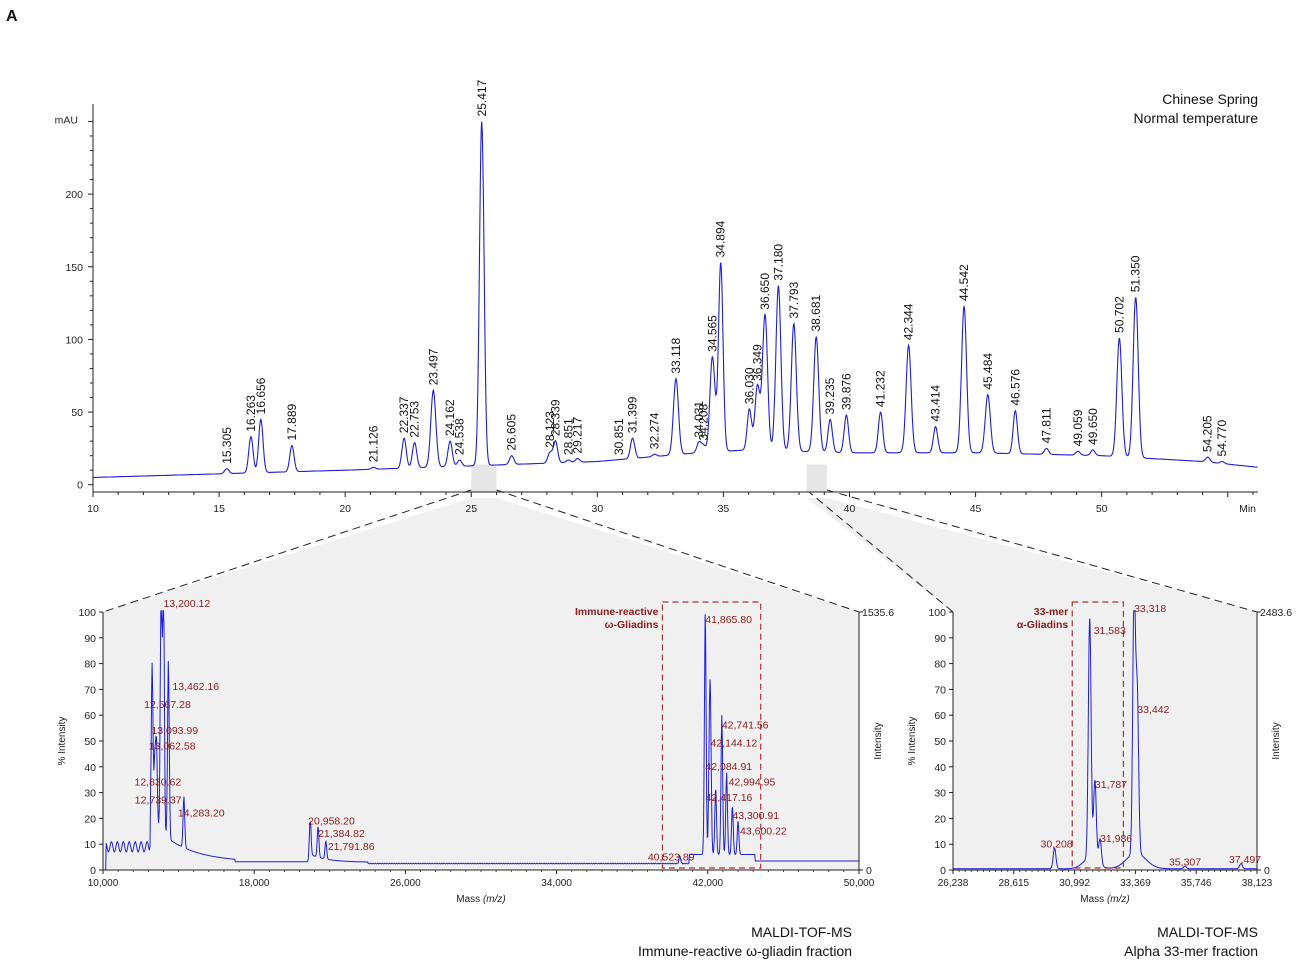 Image resolution: width=1302 pixels, height=962 pixels. Describe the element at coordinates (744, 951) in the screenshot. I see `ms1-caption-line-2: Immune-reactive ω-gliadin fraction` at that location.